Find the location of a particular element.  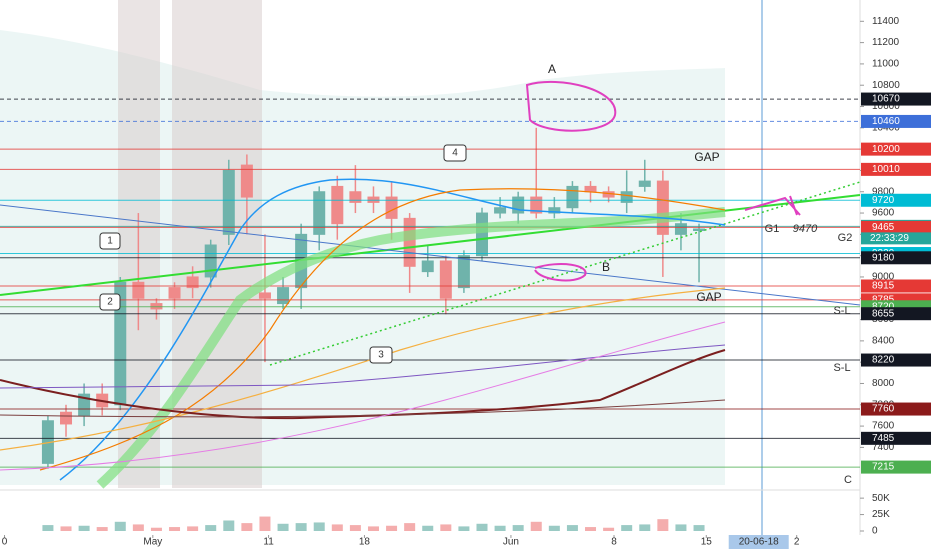

y-tick-label: 10600 is located at coordinates (886, 106).